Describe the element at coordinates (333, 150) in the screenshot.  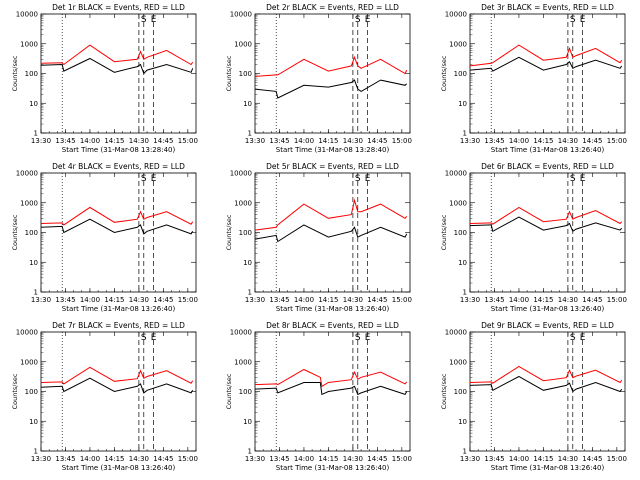
I see `x-axis-label: Start Time (31-Mar-08 13:28:40)` at that location.